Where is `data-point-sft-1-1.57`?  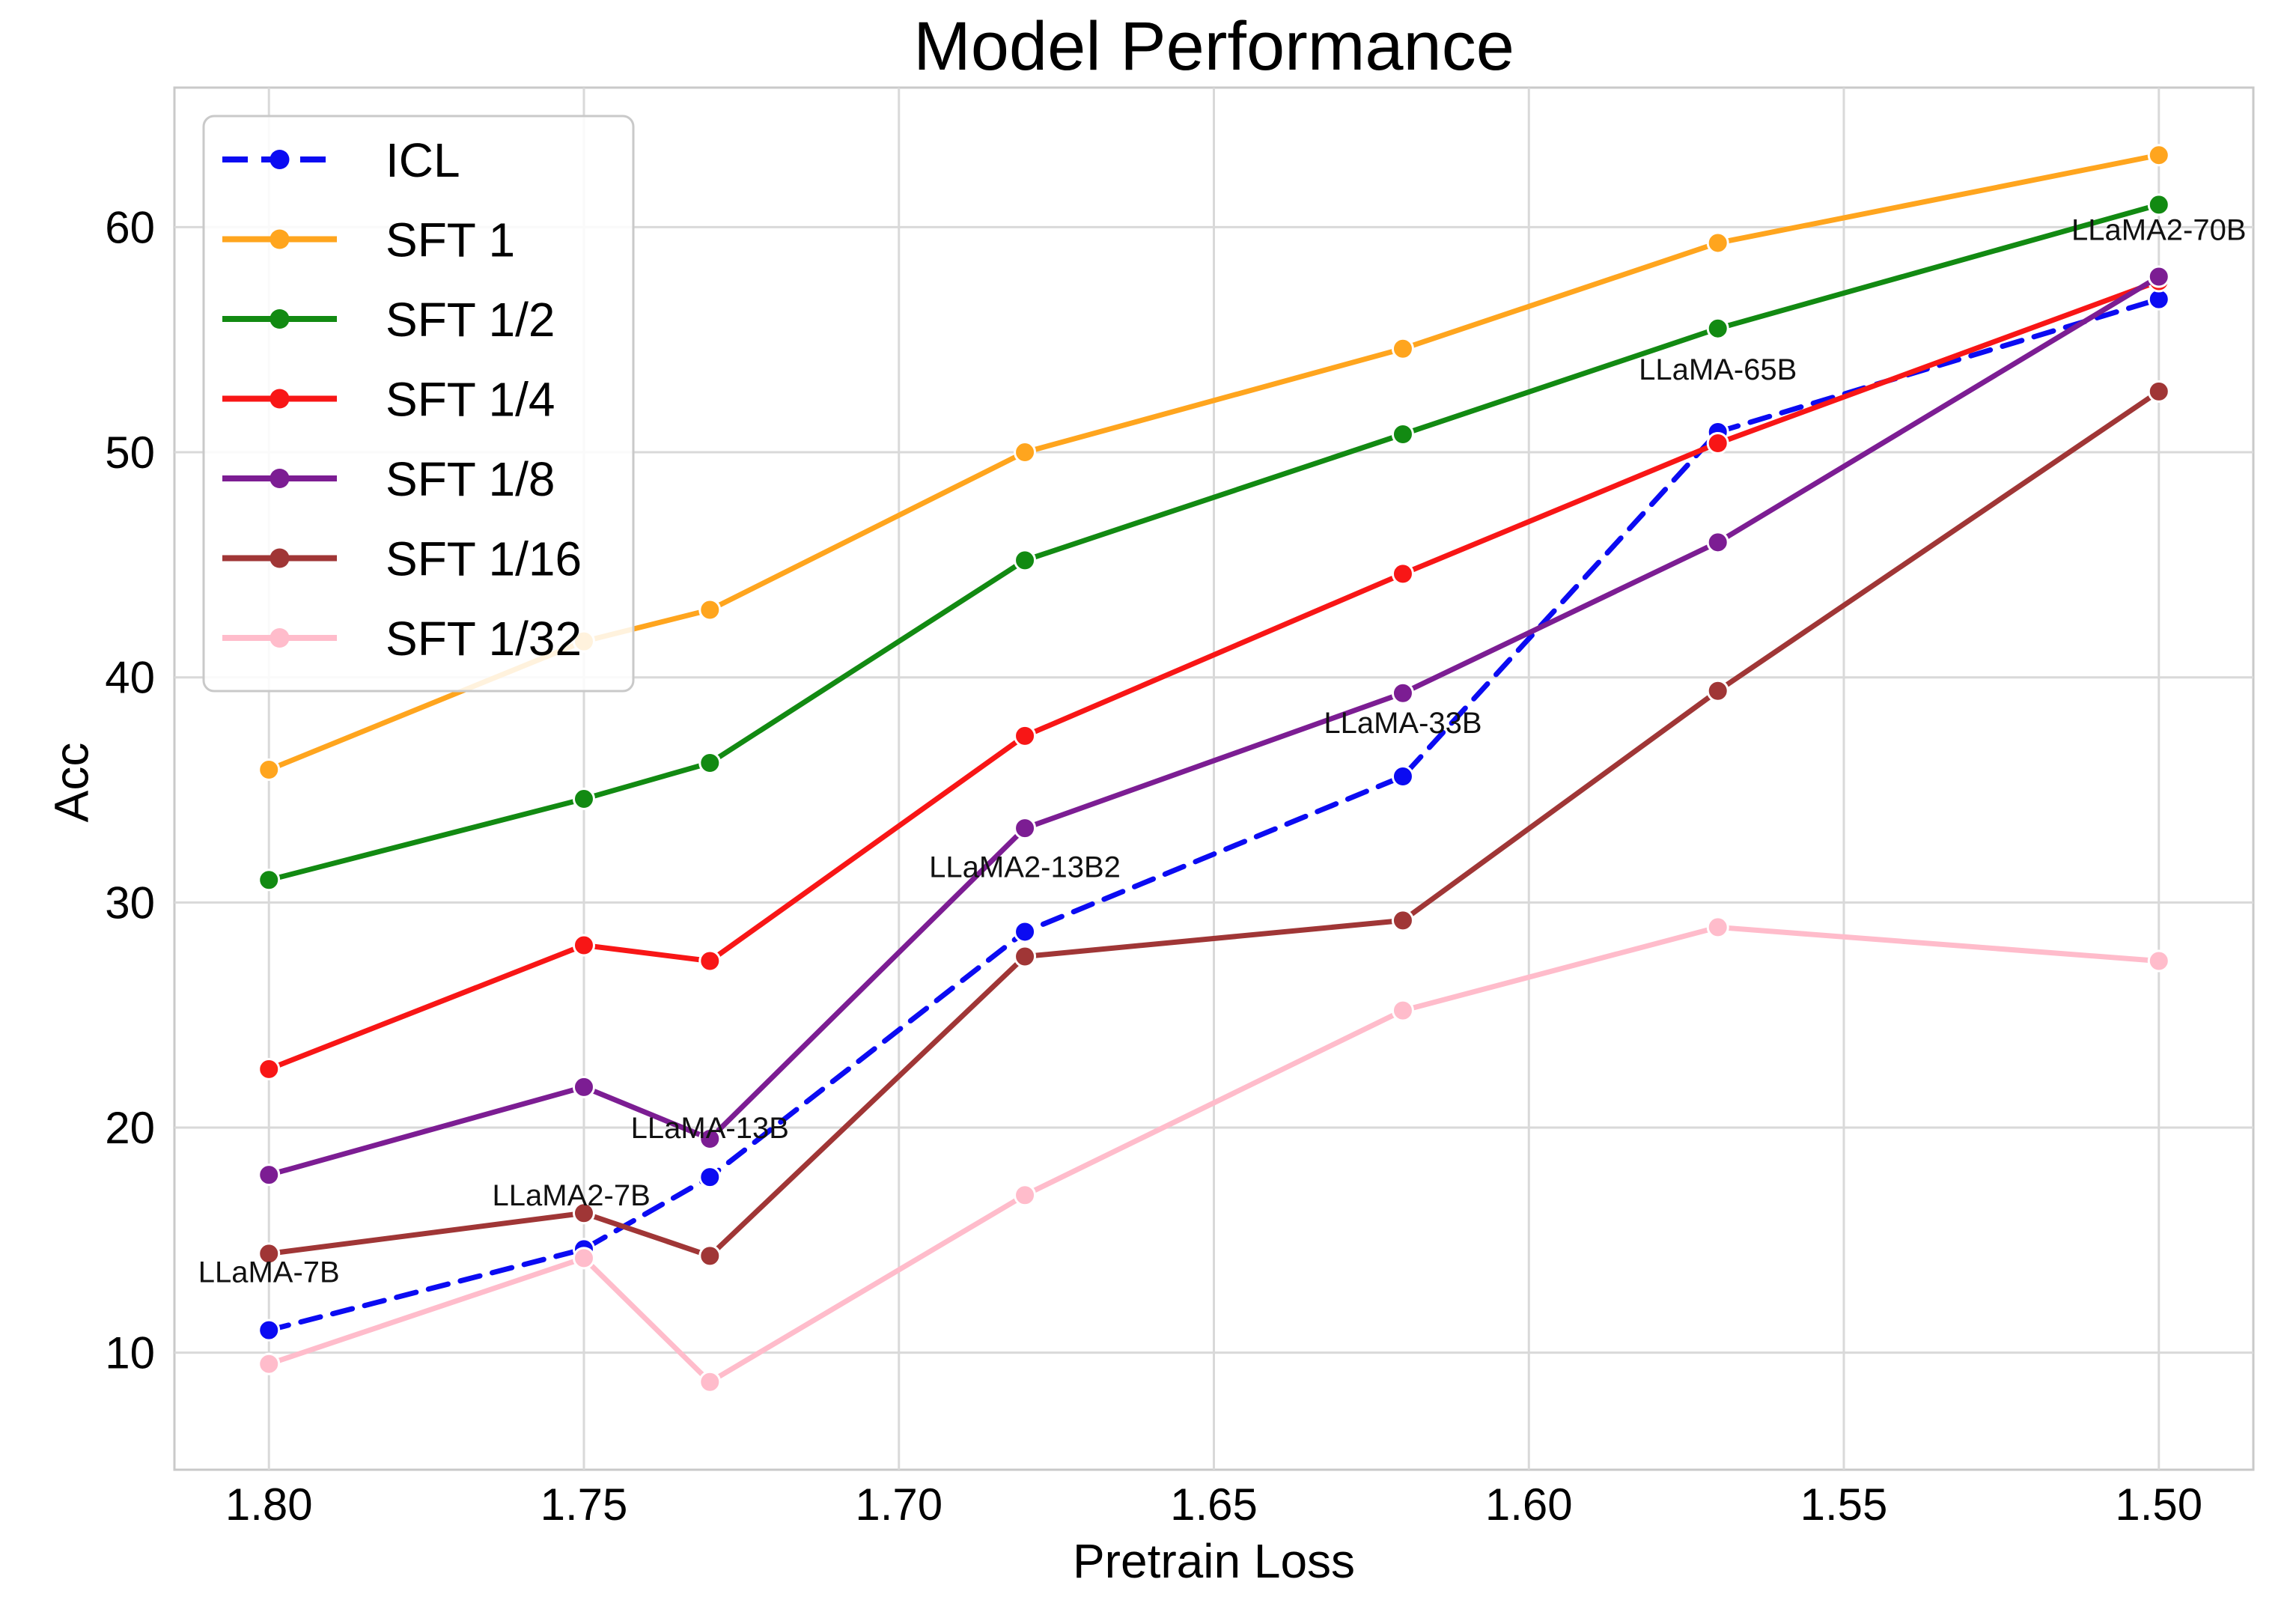 data-point-sft-1-1.57 is located at coordinates (1717, 243).